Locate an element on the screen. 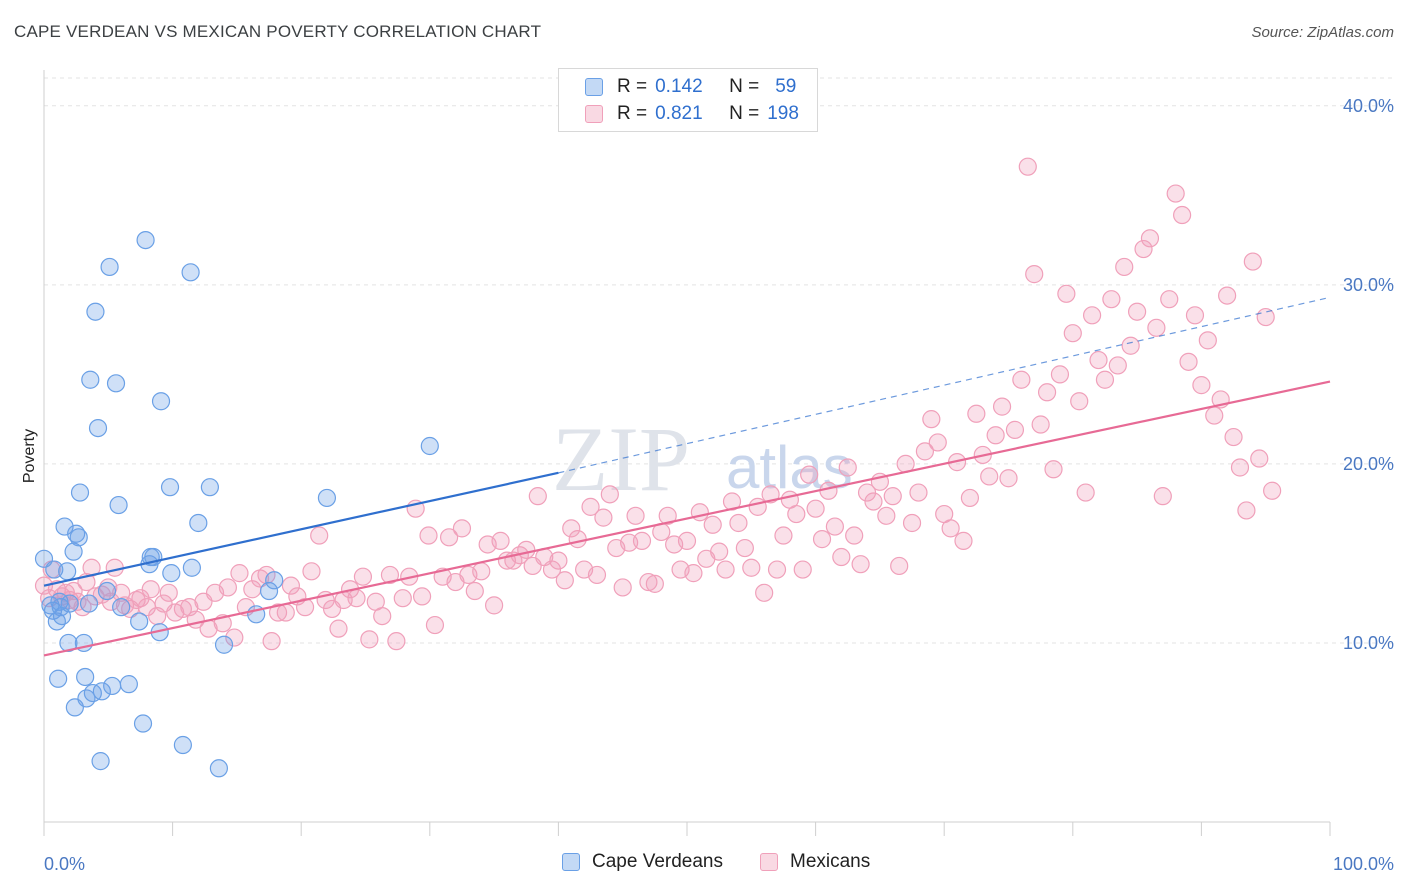 The image size is (1406, 892). mexicans-swatch is located at coordinates (594, 114).